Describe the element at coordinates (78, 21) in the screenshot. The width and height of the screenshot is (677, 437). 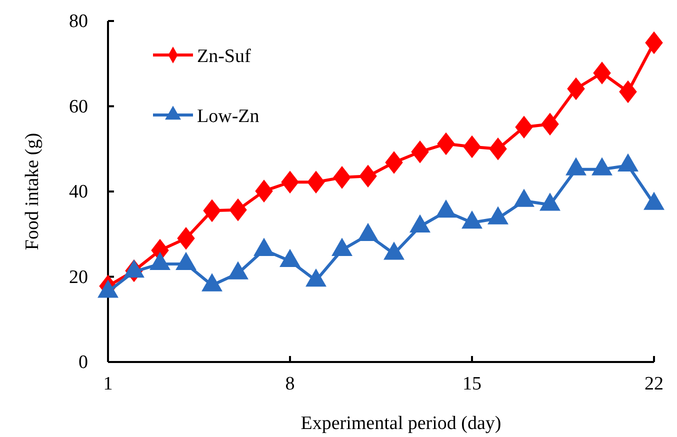
I see `y-tick-label: 80` at that location.